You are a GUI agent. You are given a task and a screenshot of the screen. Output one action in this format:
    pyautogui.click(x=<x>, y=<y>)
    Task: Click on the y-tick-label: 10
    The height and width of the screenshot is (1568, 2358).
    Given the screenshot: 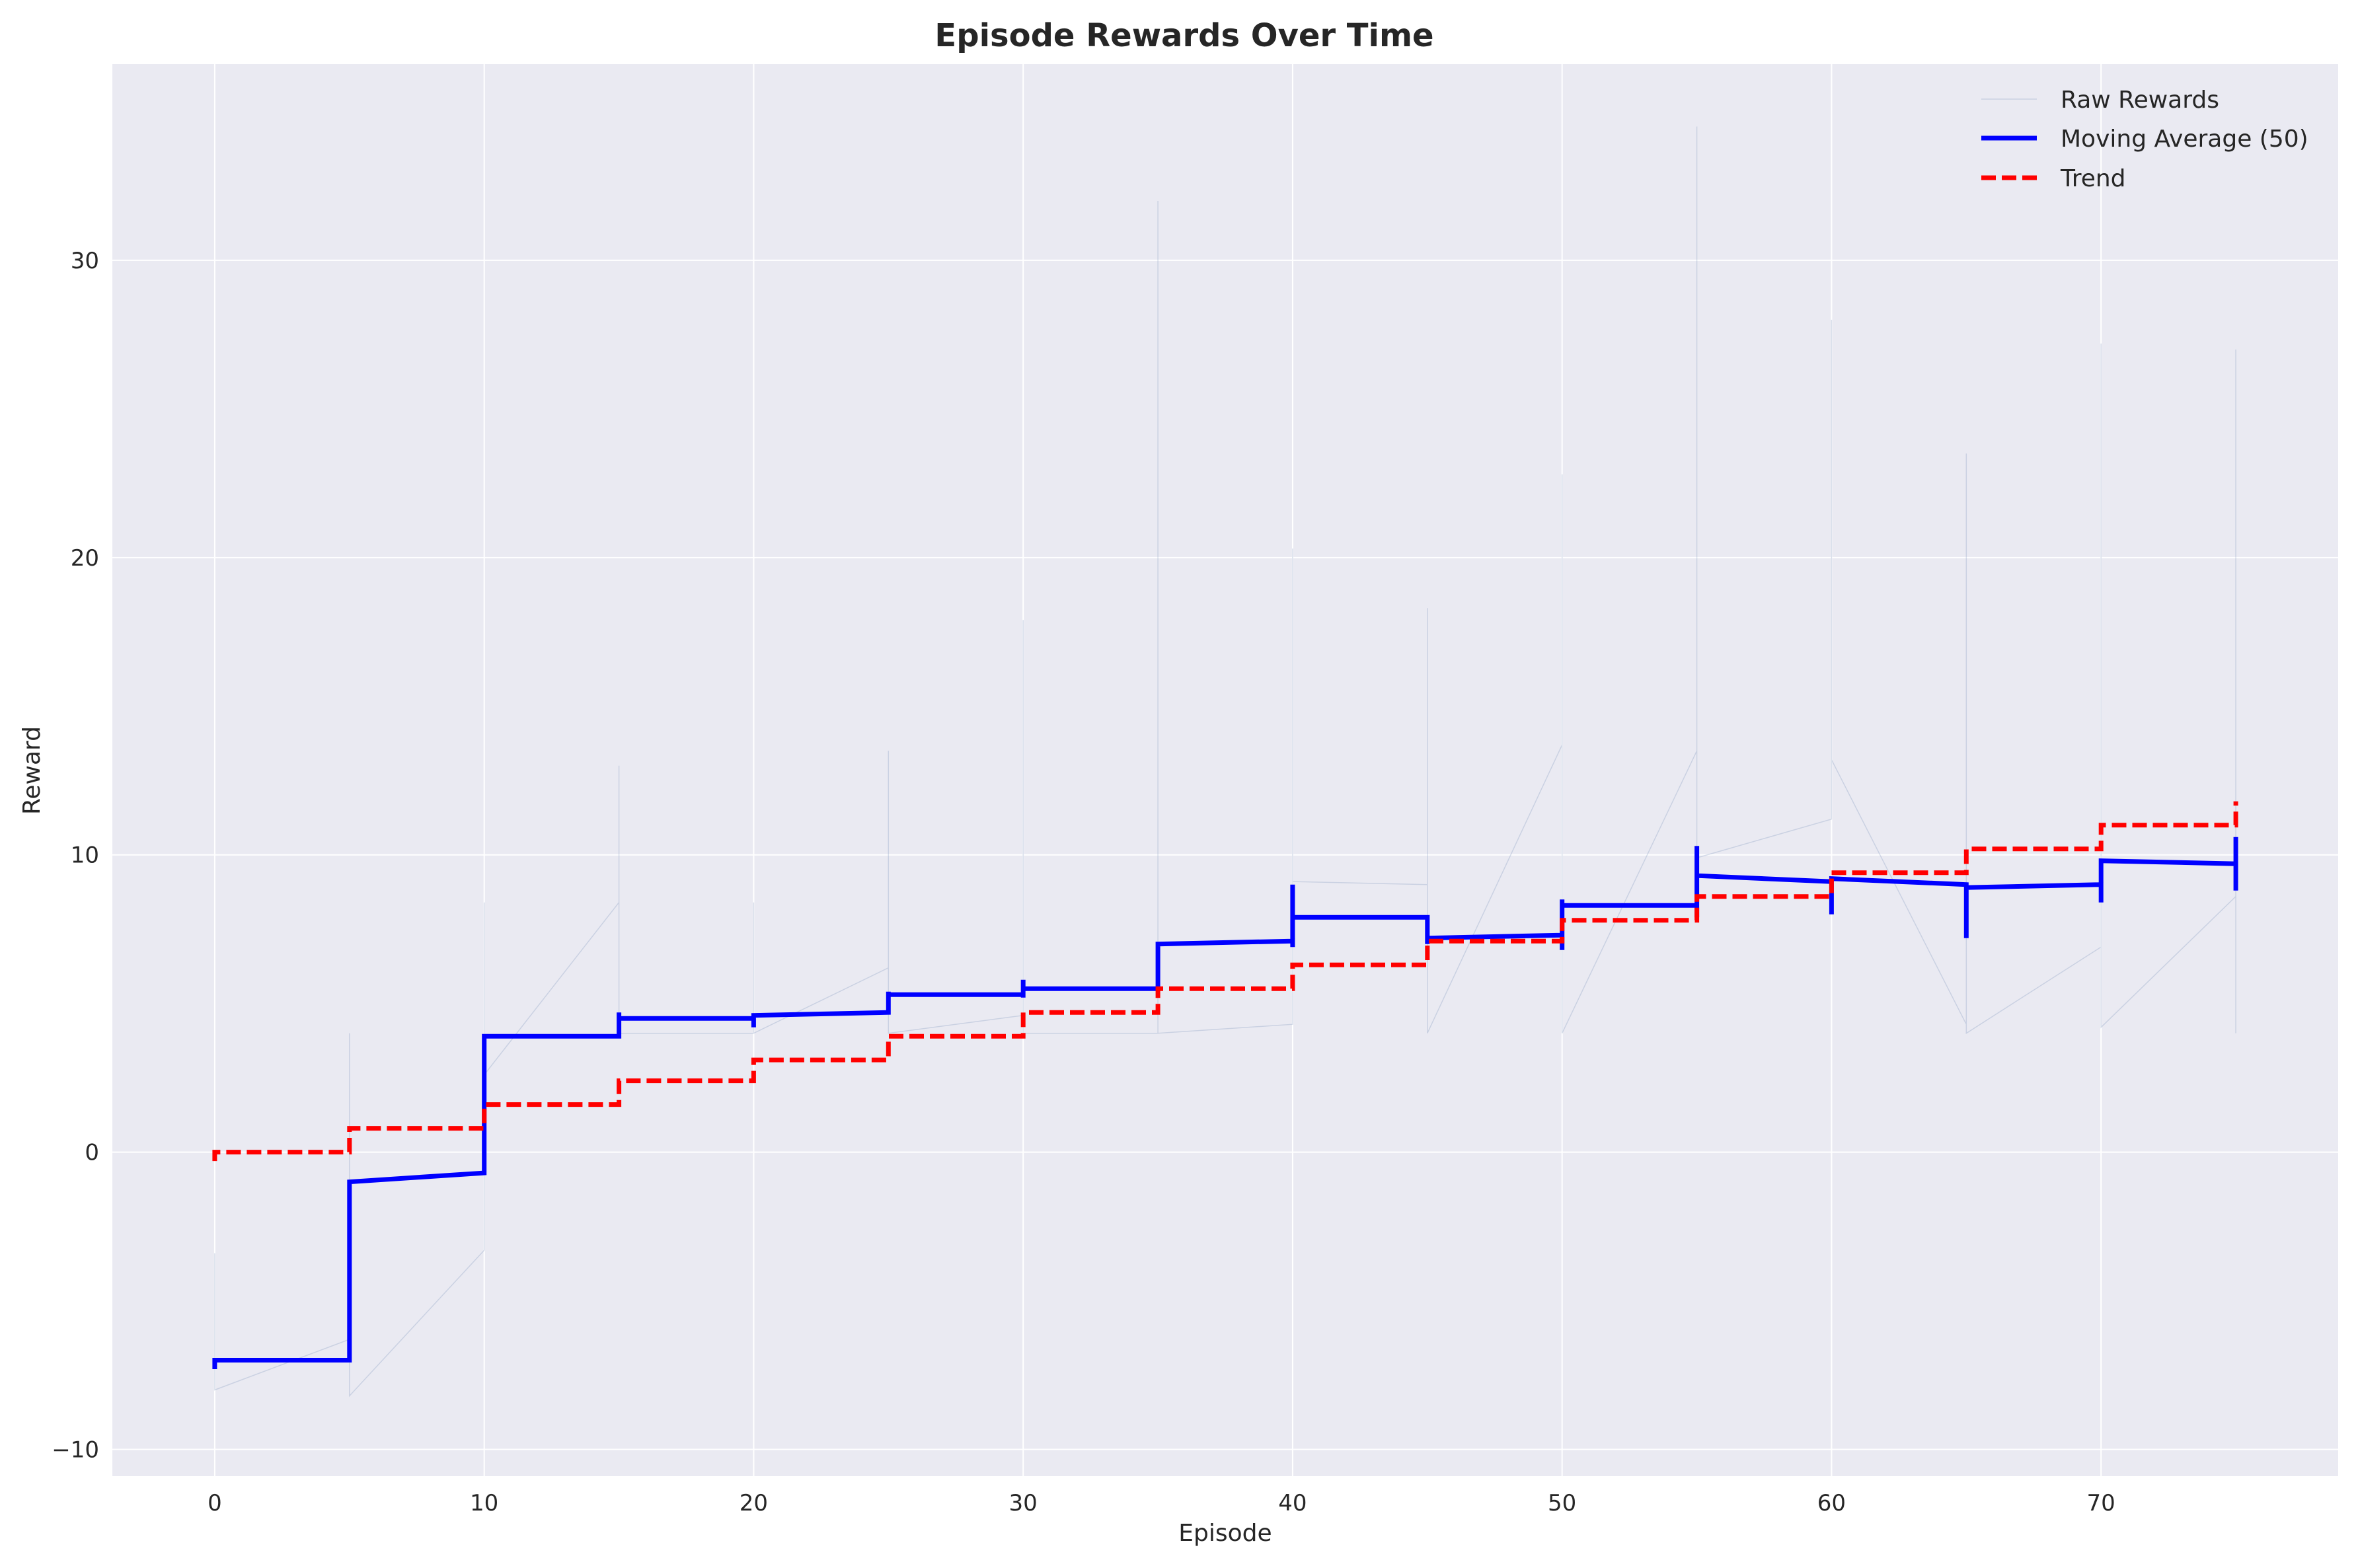 What is the action you would take?
    pyautogui.click(x=85, y=856)
    